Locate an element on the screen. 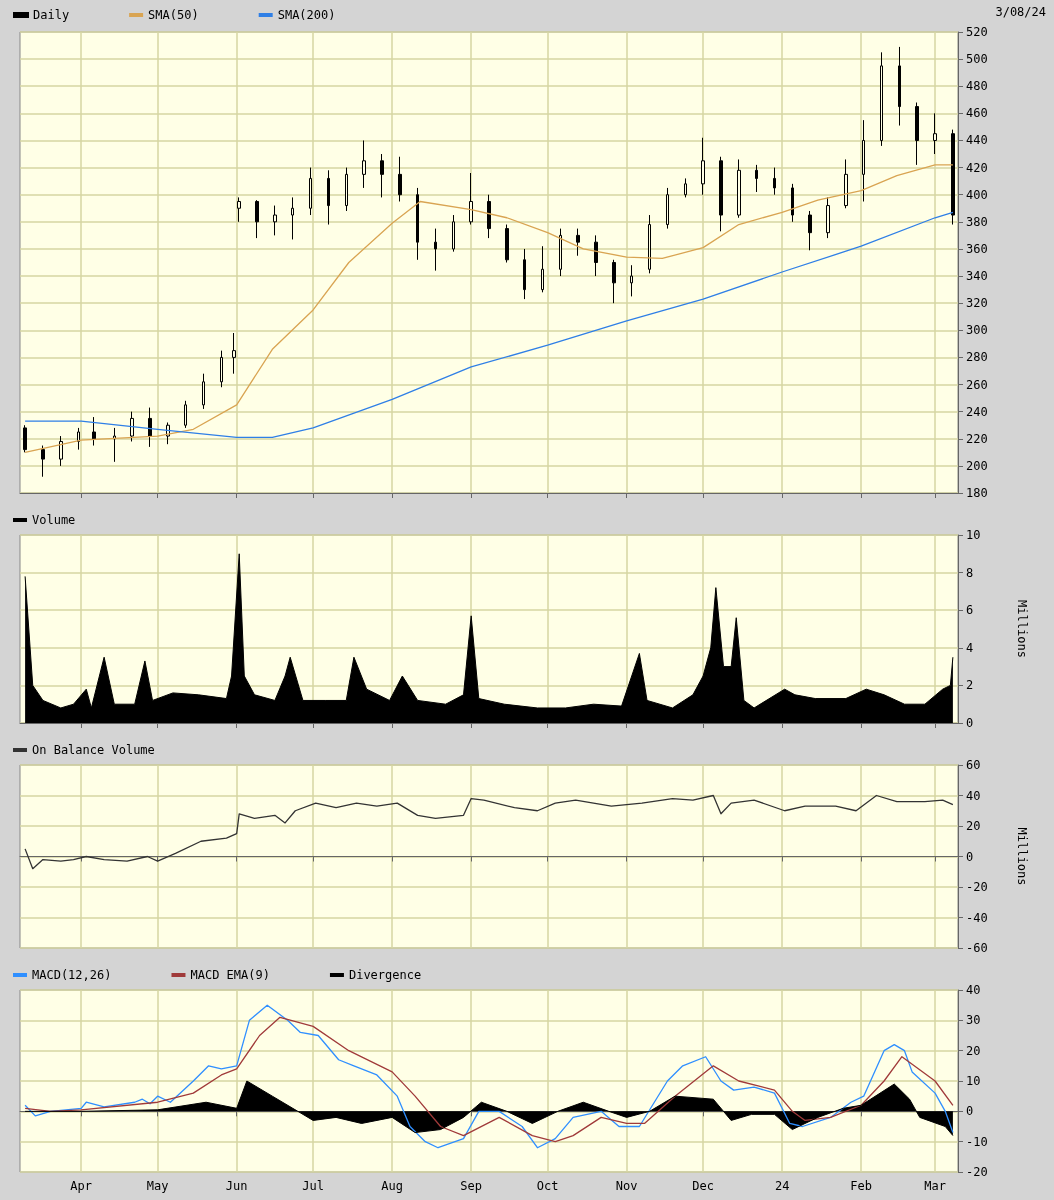  y-tick-label: 380 is located at coordinates (977, 221).